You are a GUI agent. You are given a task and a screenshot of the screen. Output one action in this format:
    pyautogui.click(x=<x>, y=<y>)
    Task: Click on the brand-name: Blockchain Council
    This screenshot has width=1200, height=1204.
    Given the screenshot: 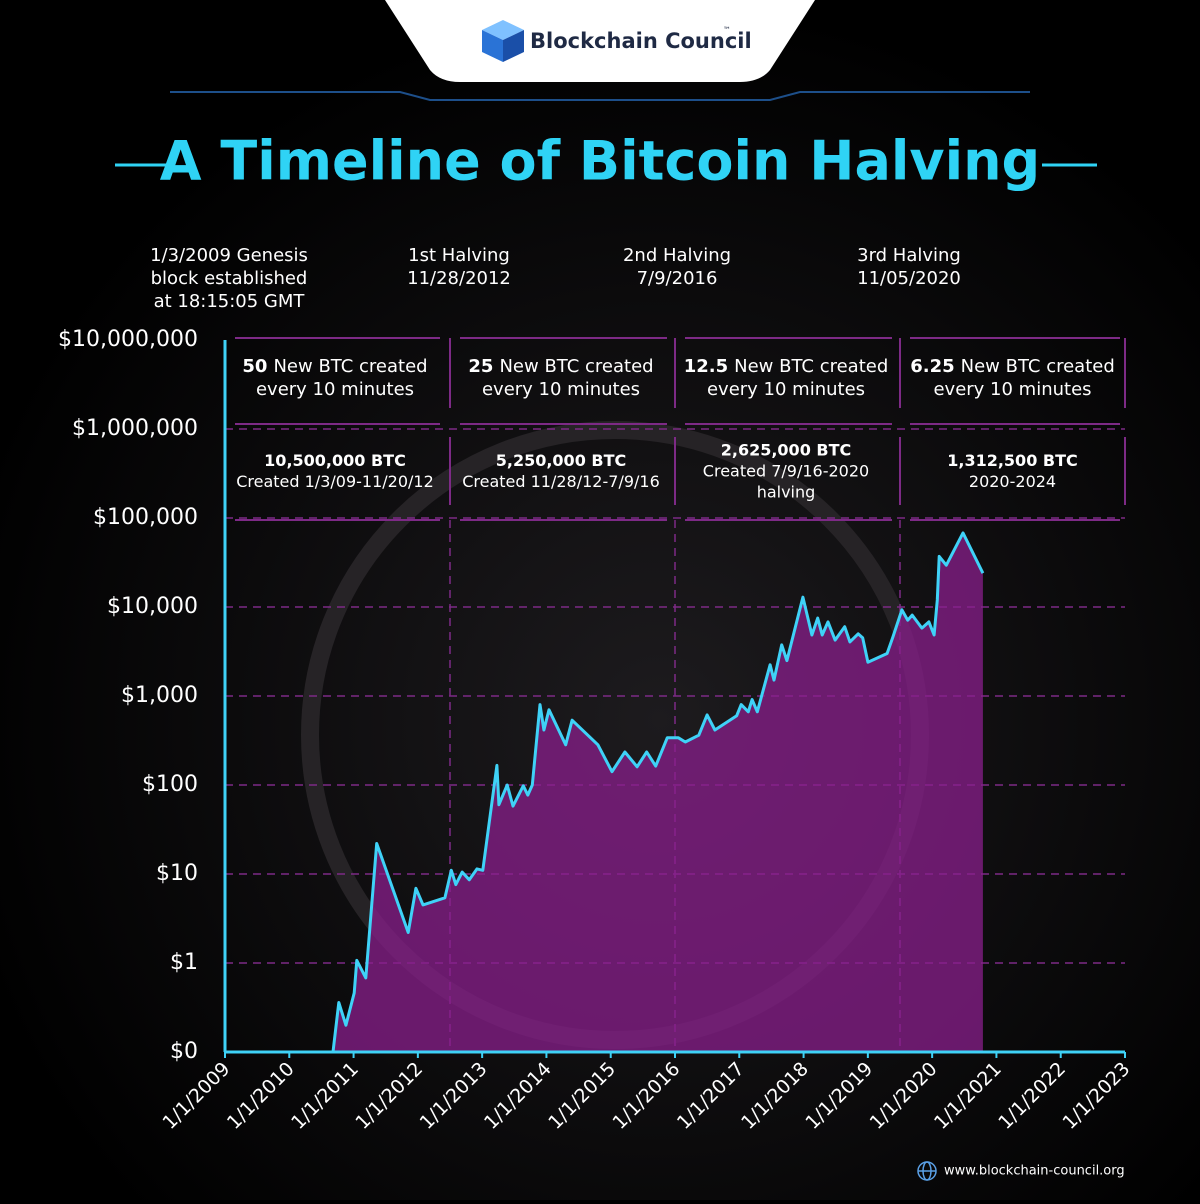 What is the action you would take?
    pyautogui.click(x=641, y=41)
    